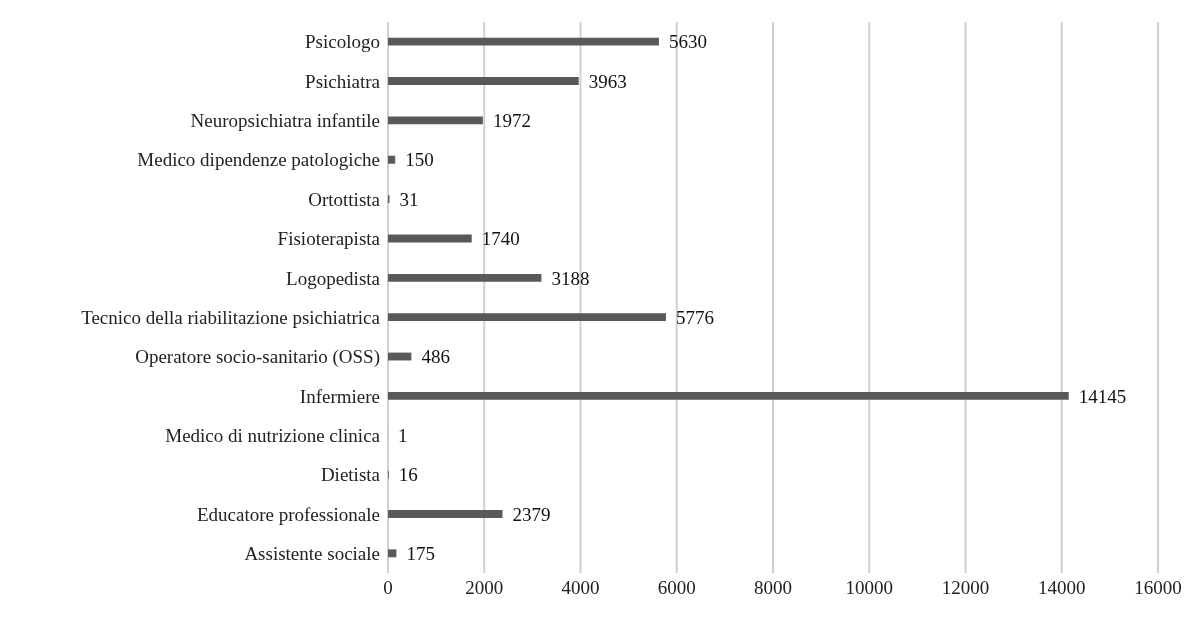  I want to click on x-tick-label: 8000, so click(773, 588).